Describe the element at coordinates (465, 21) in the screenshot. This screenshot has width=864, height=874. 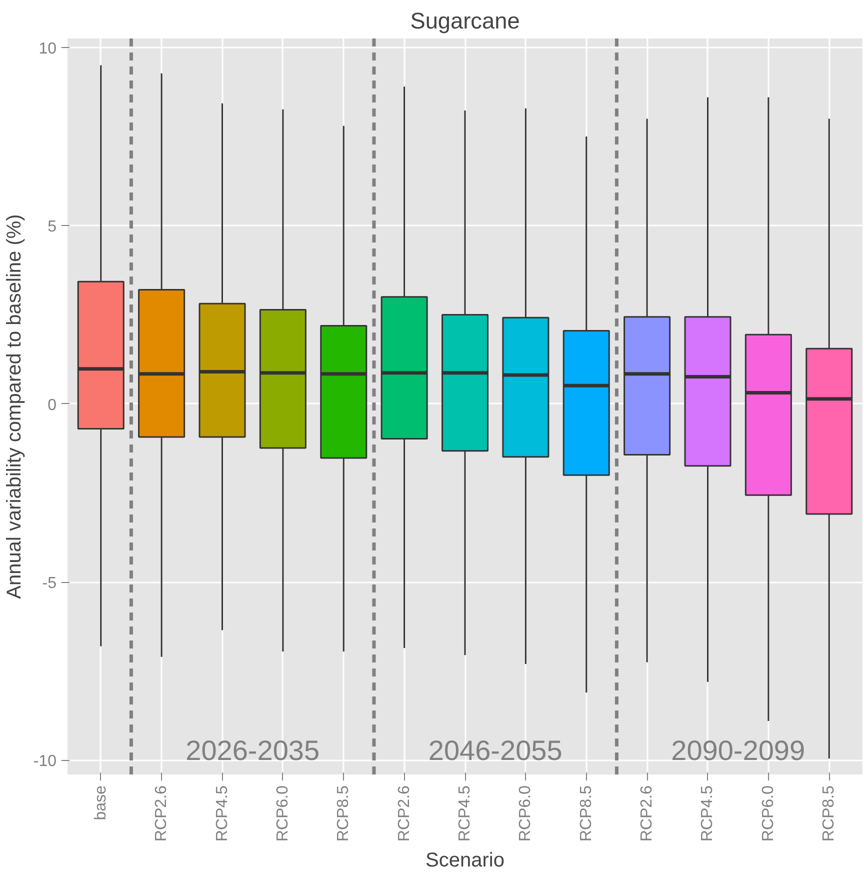
I see `chart-title: Sugarcane` at that location.